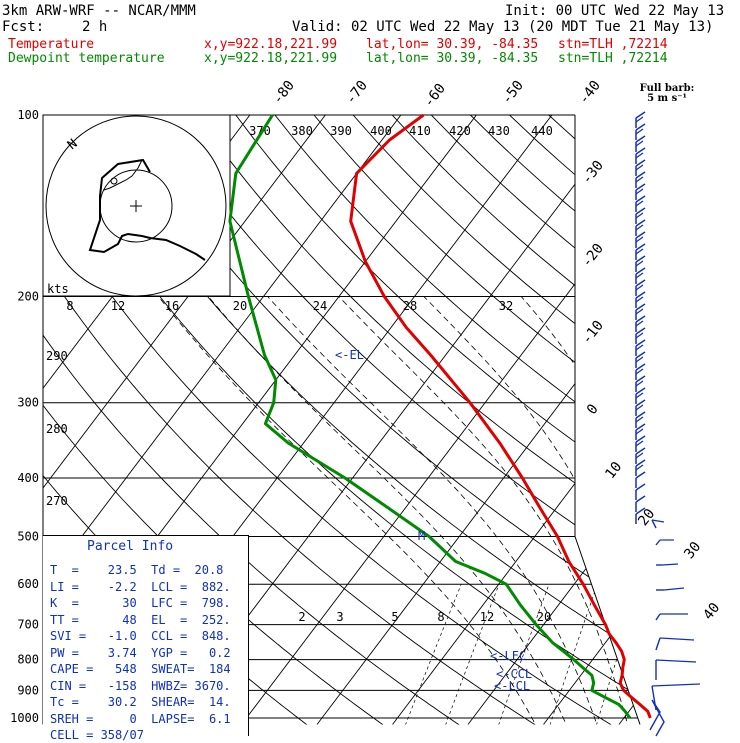 This screenshot has width=740, height=743. Describe the element at coordinates (28, 297) in the screenshot. I see `pressure-label: 200` at that location.